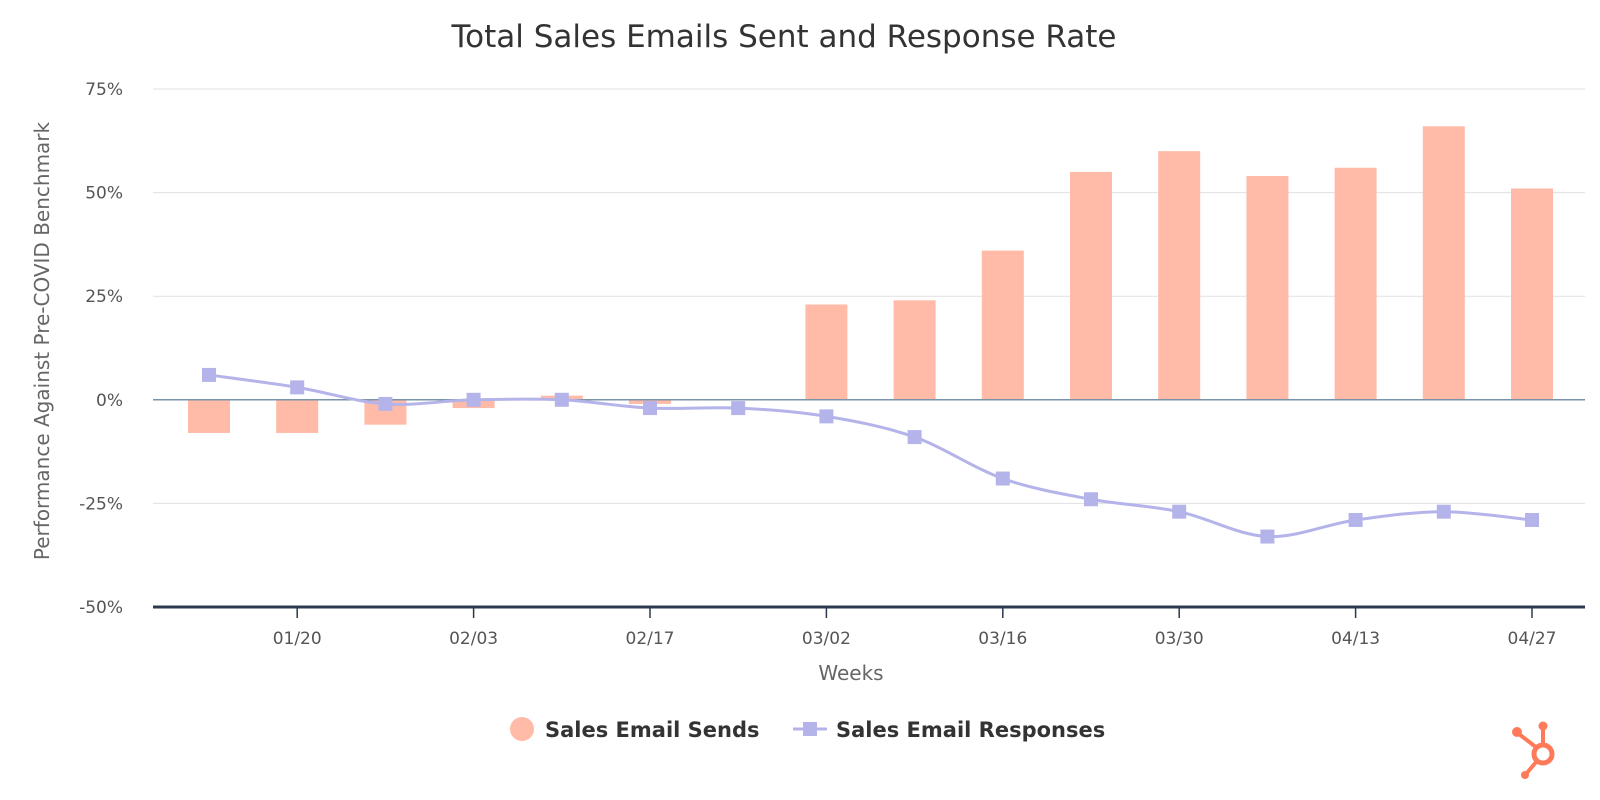 The width and height of the screenshot is (1600, 800). What do you see at coordinates (101, 608) in the screenshot?
I see `y-tick-label: -50%` at bounding box center [101, 608].